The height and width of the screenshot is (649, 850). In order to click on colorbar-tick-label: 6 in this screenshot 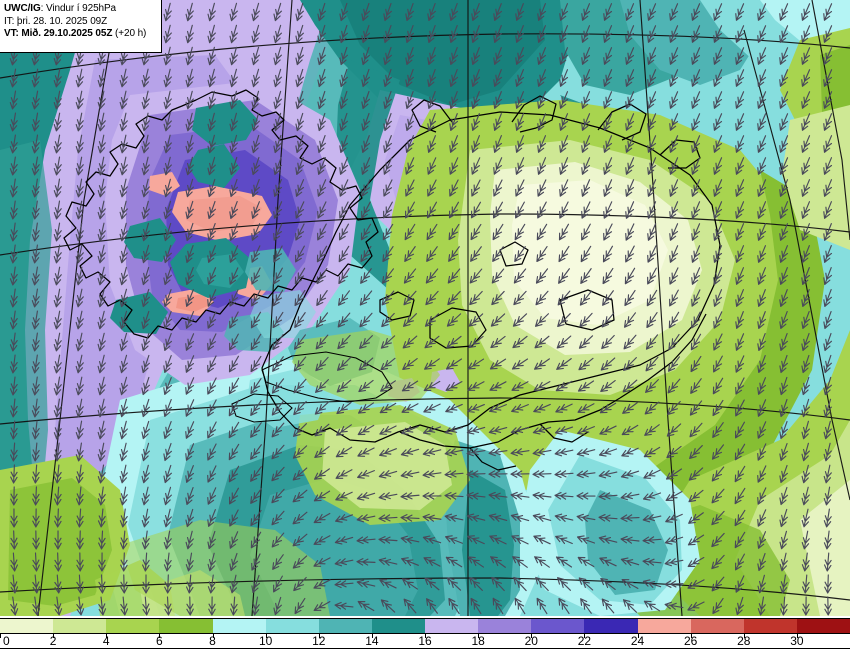, I will do `click(159, 641)`.